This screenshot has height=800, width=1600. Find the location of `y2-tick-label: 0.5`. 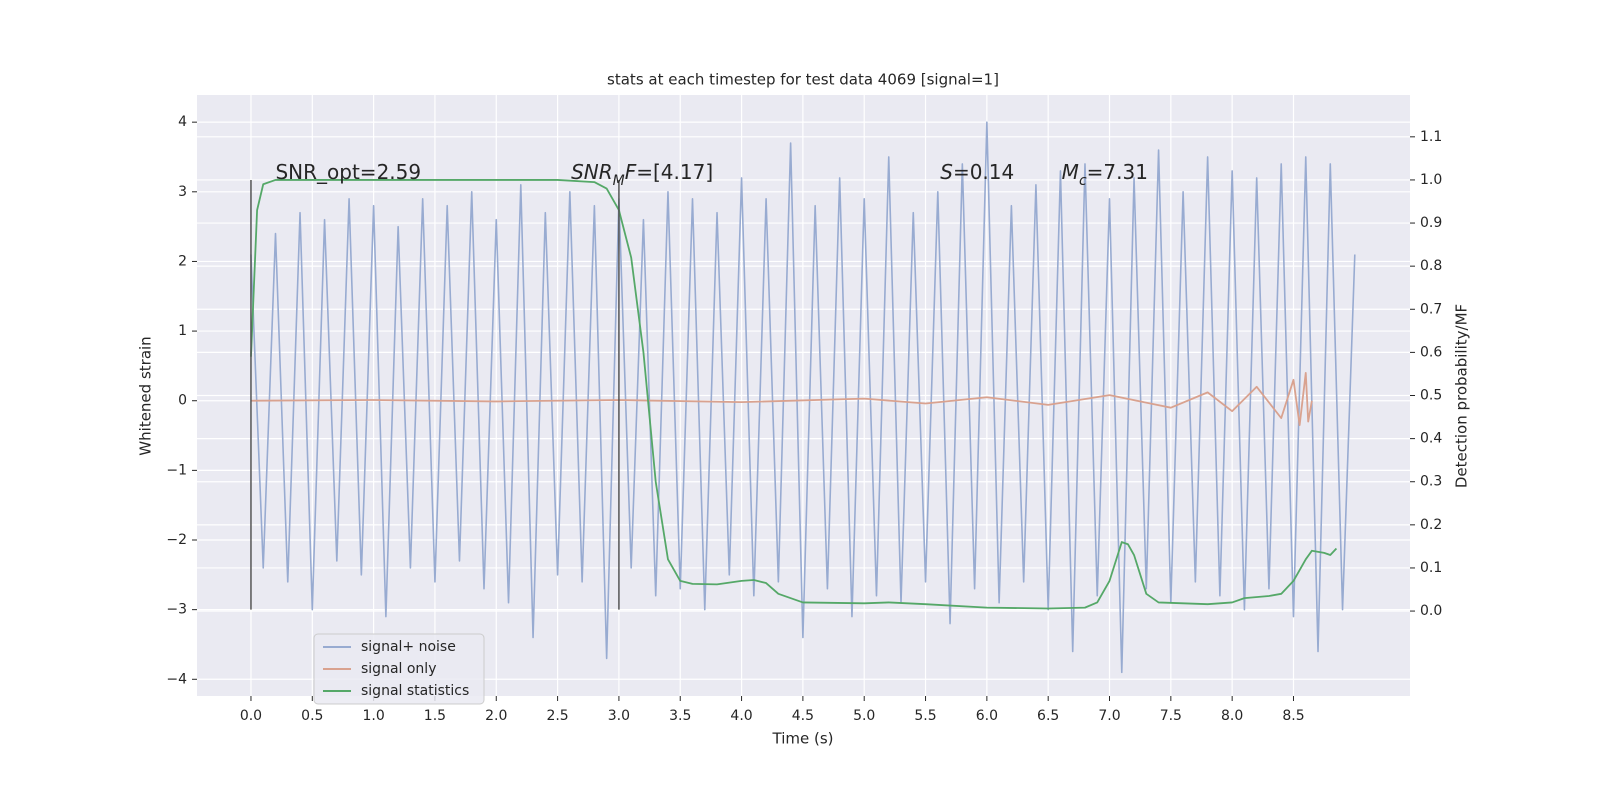

y2-tick-label: 0.5 is located at coordinates (1431, 396).